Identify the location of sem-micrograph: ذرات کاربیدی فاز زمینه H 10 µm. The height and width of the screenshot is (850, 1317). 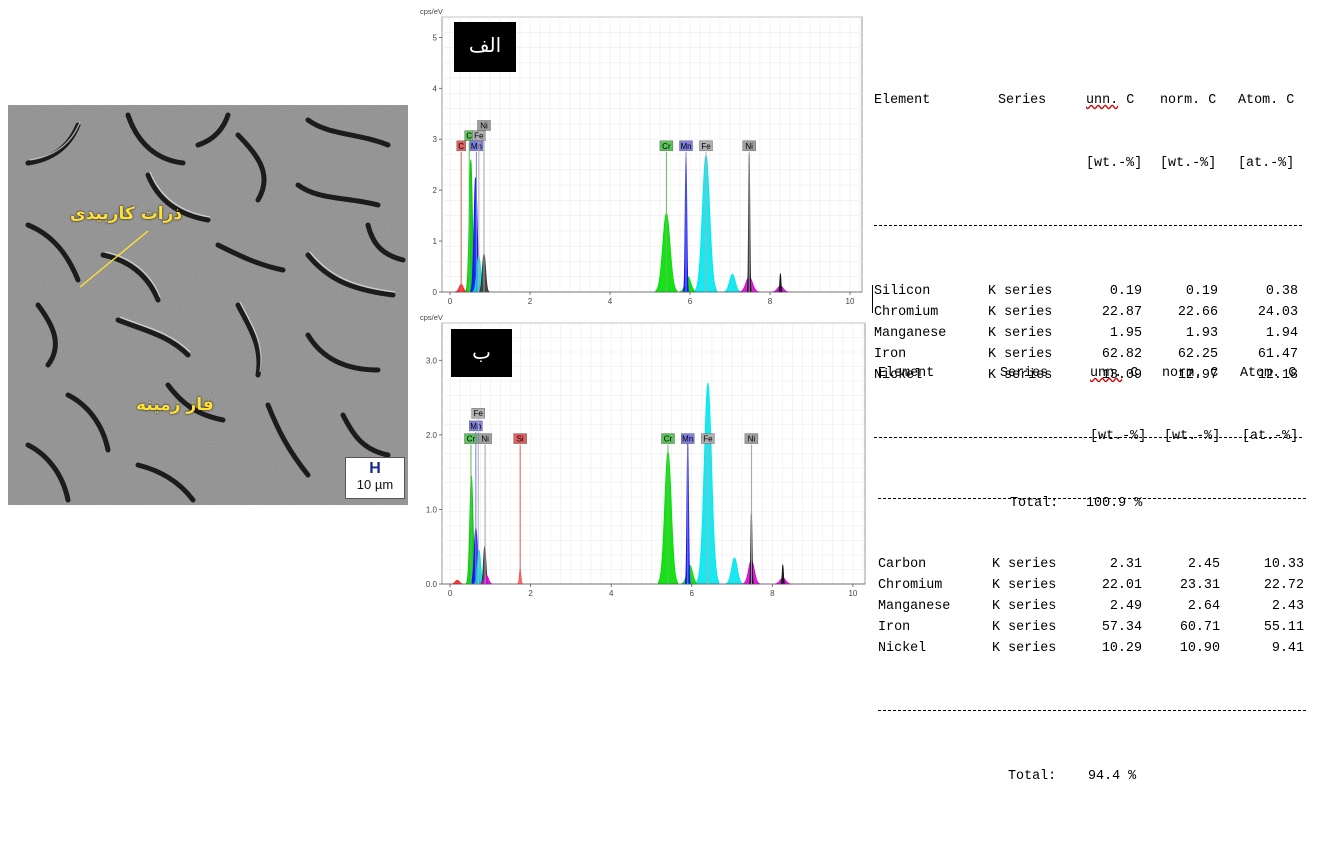
(208, 305).